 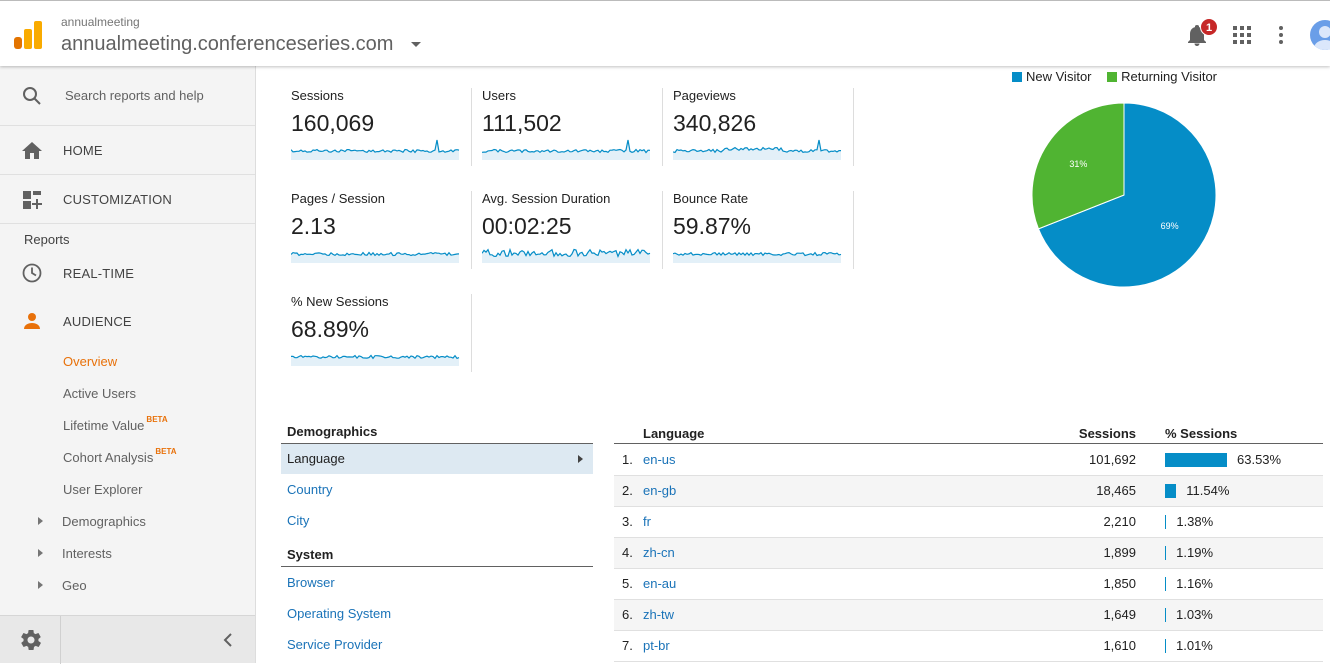 I want to click on legend-item-returning-visitor: Returning Visitor, so click(x=1162, y=76).